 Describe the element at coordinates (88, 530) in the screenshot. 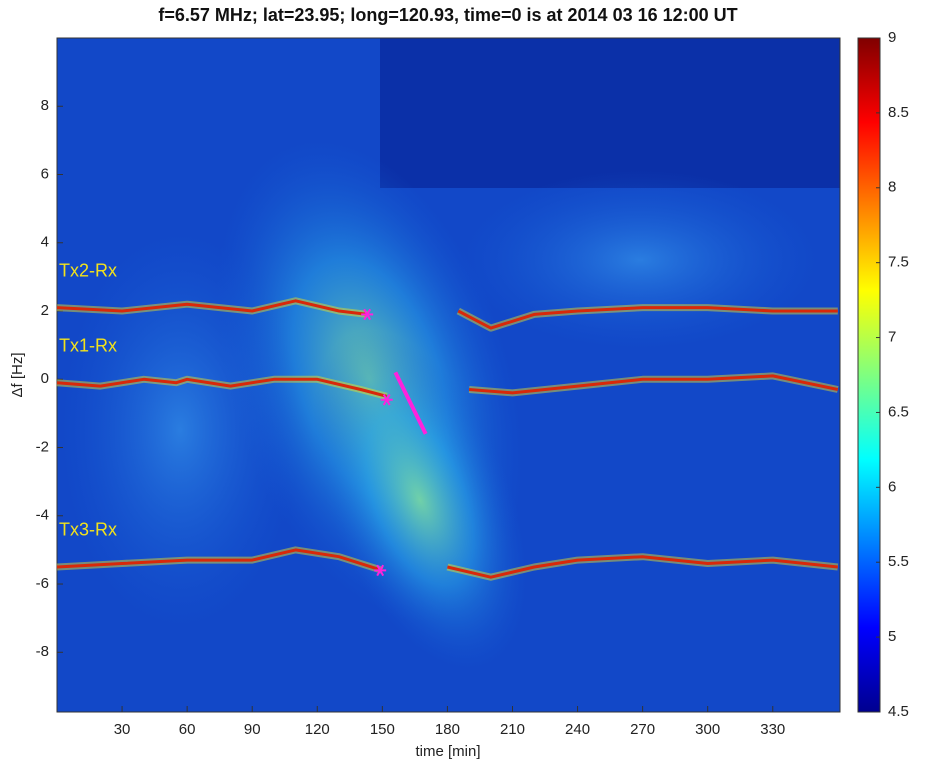

I see `trace-label: Tx3-Rx` at that location.